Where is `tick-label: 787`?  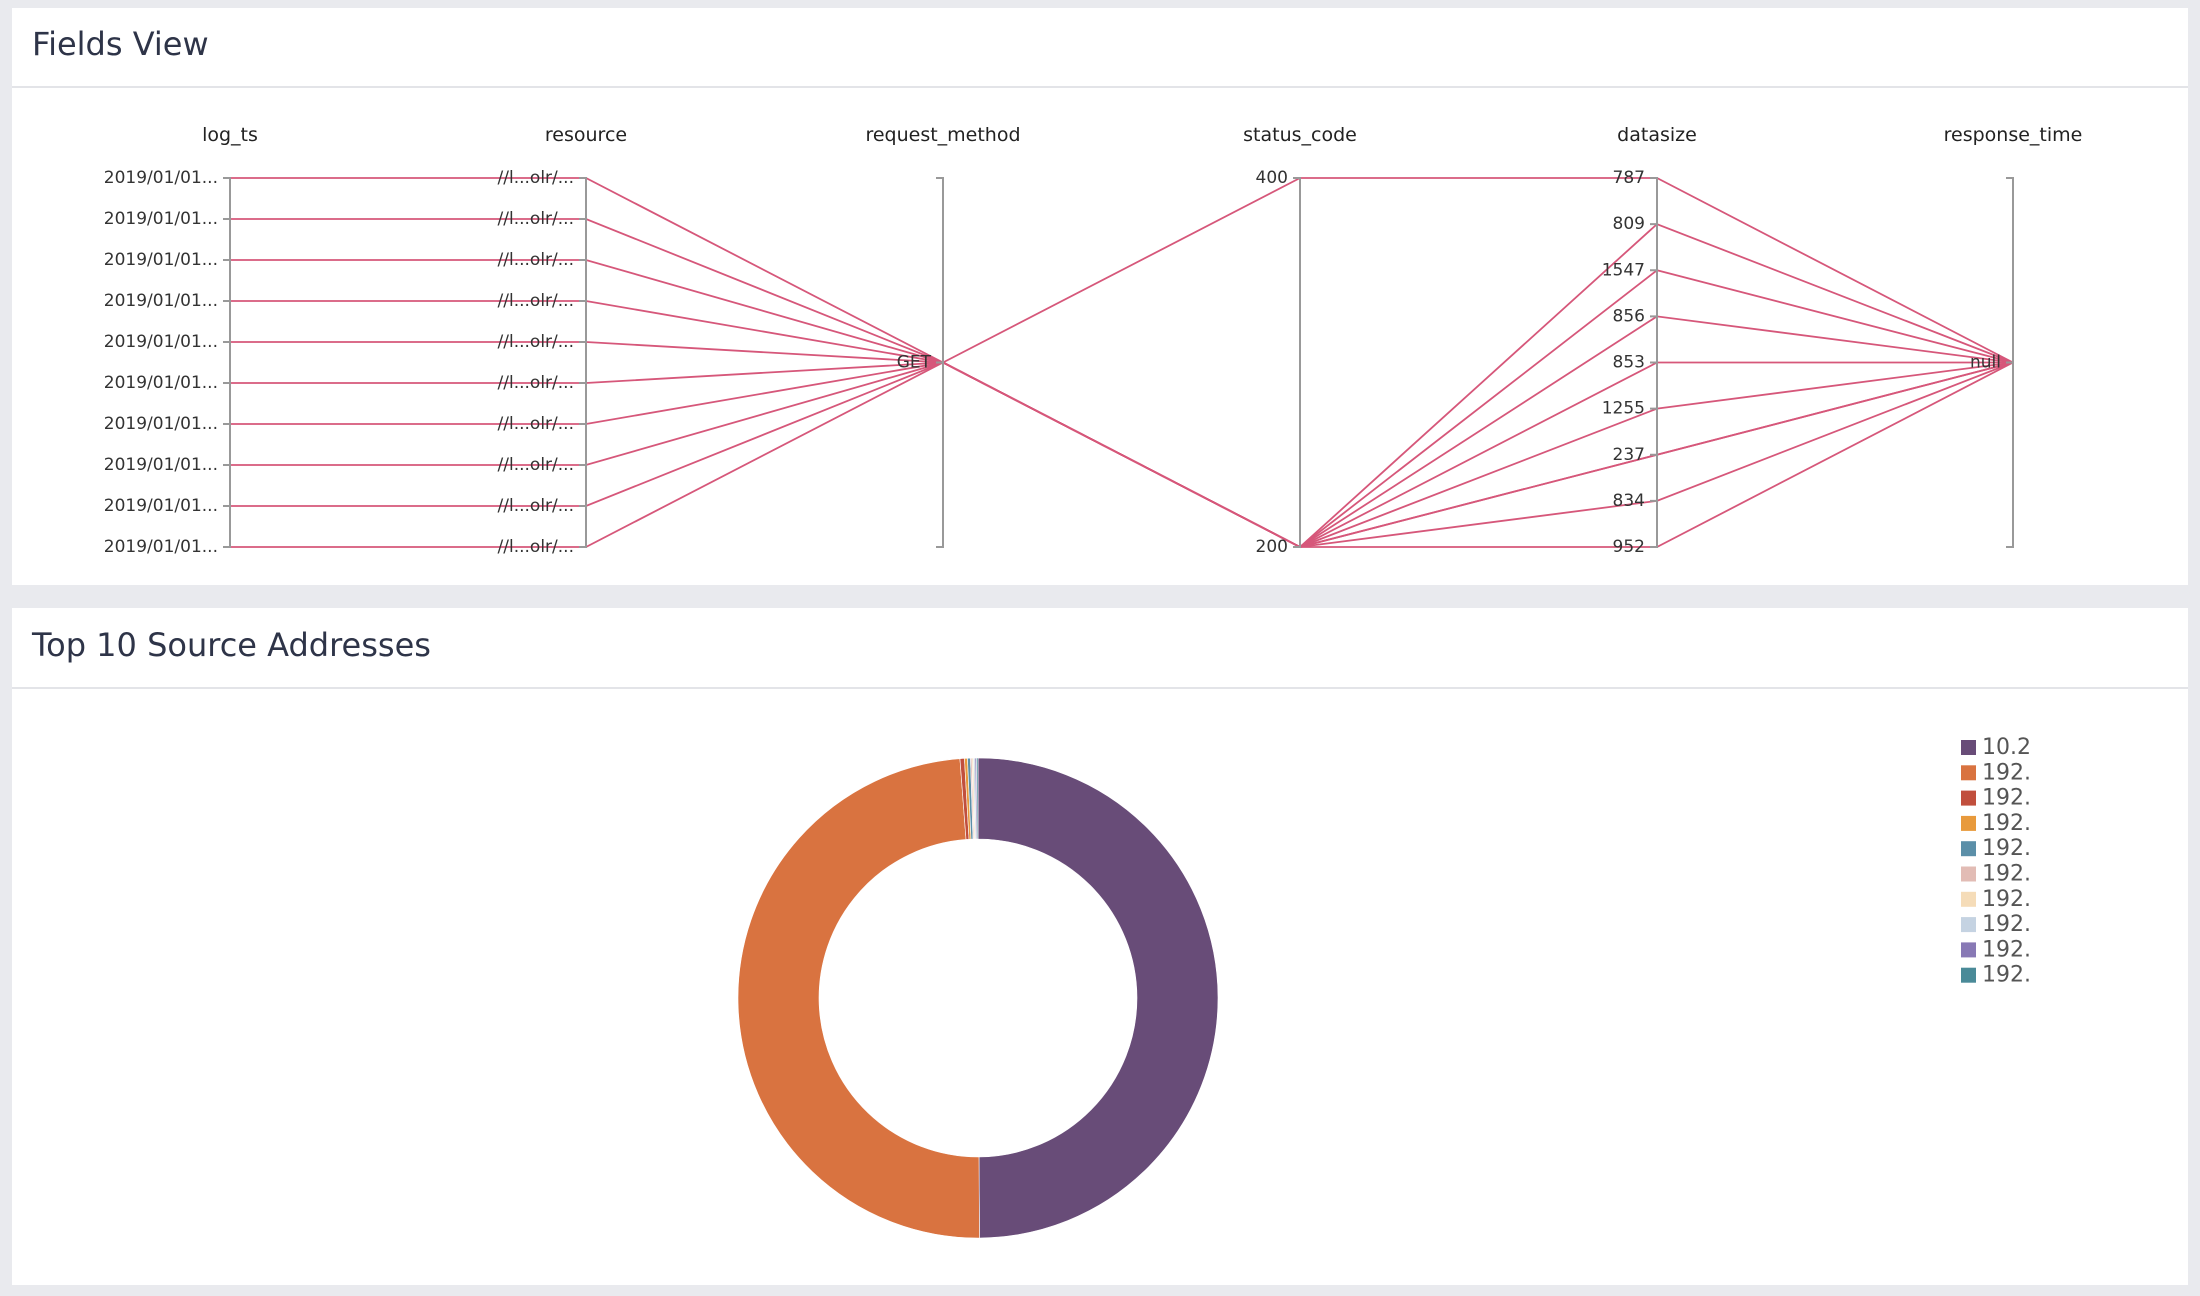 tick-label: 787 is located at coordinates (1629, 178).